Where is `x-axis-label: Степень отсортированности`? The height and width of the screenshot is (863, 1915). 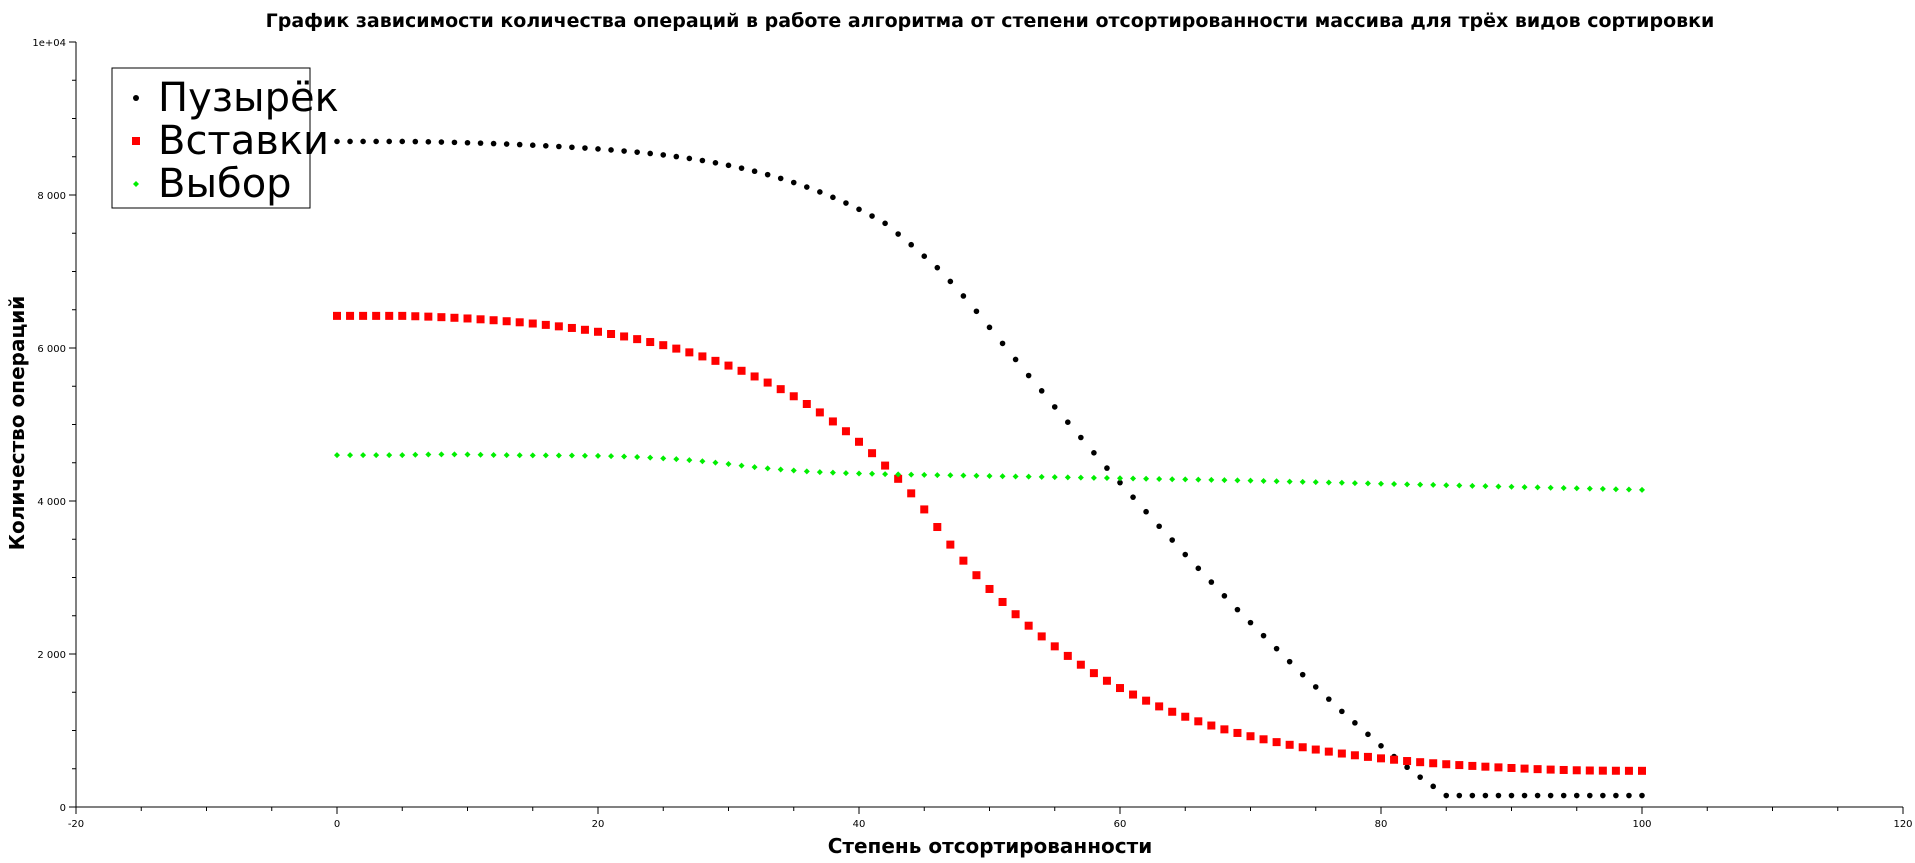
x-axis-label: Степень отсортированности is located at coordinates (990, 846).